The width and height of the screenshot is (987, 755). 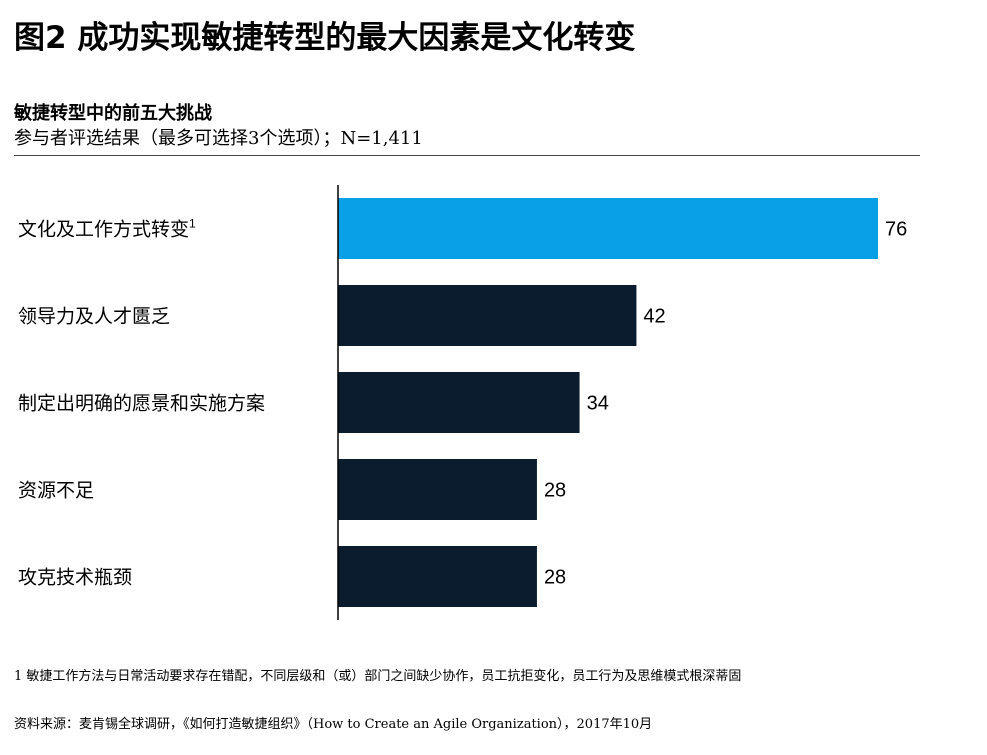 What do you see at coordinates (325, 38) in the screenshot?
I see `page-title: 图2 成功实现敏捷转型的最大因素是文化转变` at bounding box center [325, 38].